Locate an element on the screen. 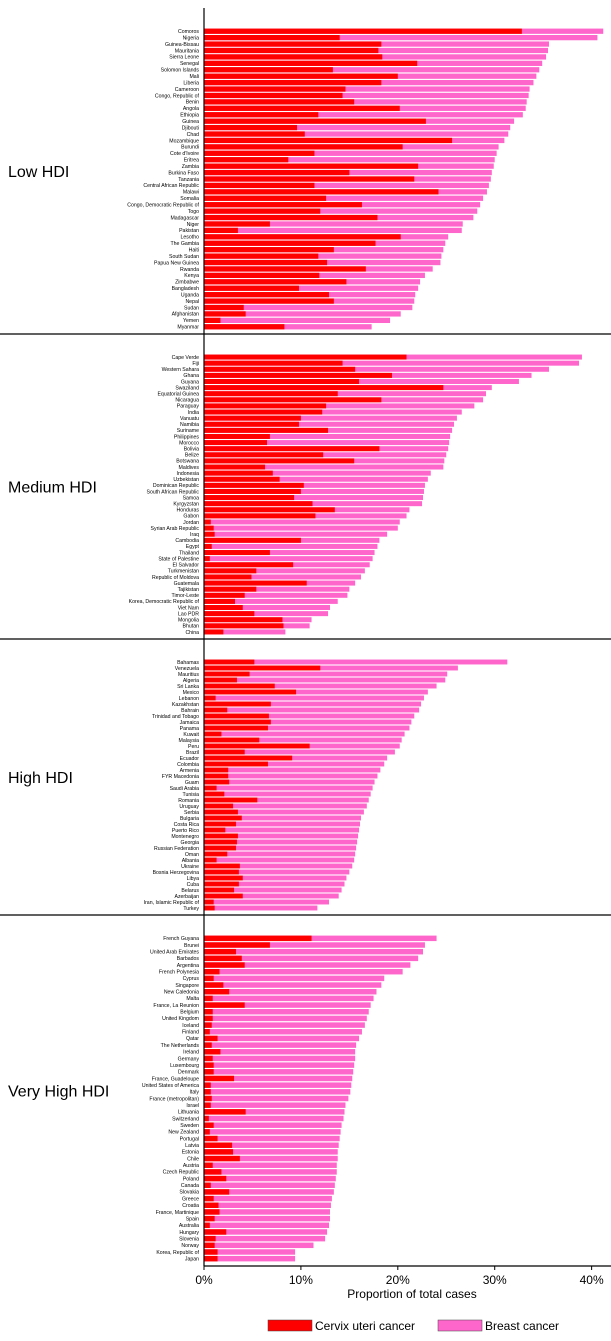 This screenshot has width=611, height=1341. country-label: Paraguay is located at coordinates (188, 407).